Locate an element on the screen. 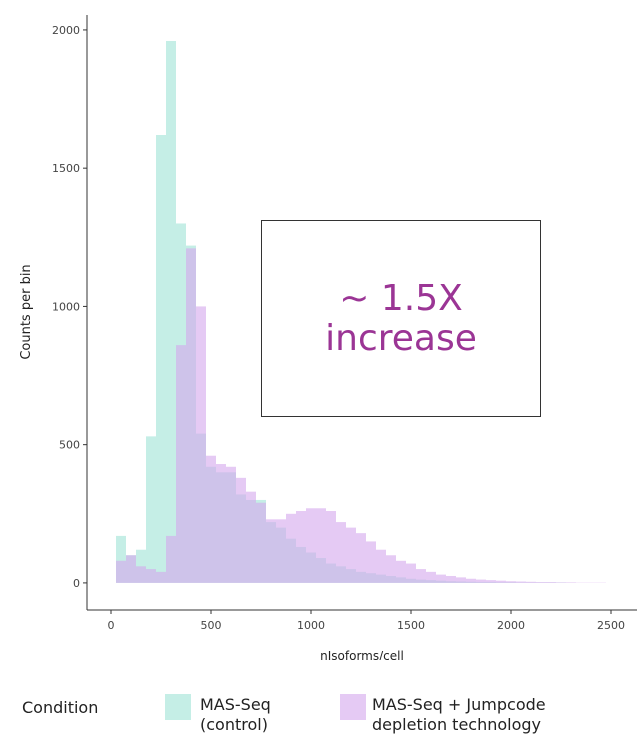 The image size is (640, 740). legend-label: MAS-Seq (control) is located at coordinates (235, 714).